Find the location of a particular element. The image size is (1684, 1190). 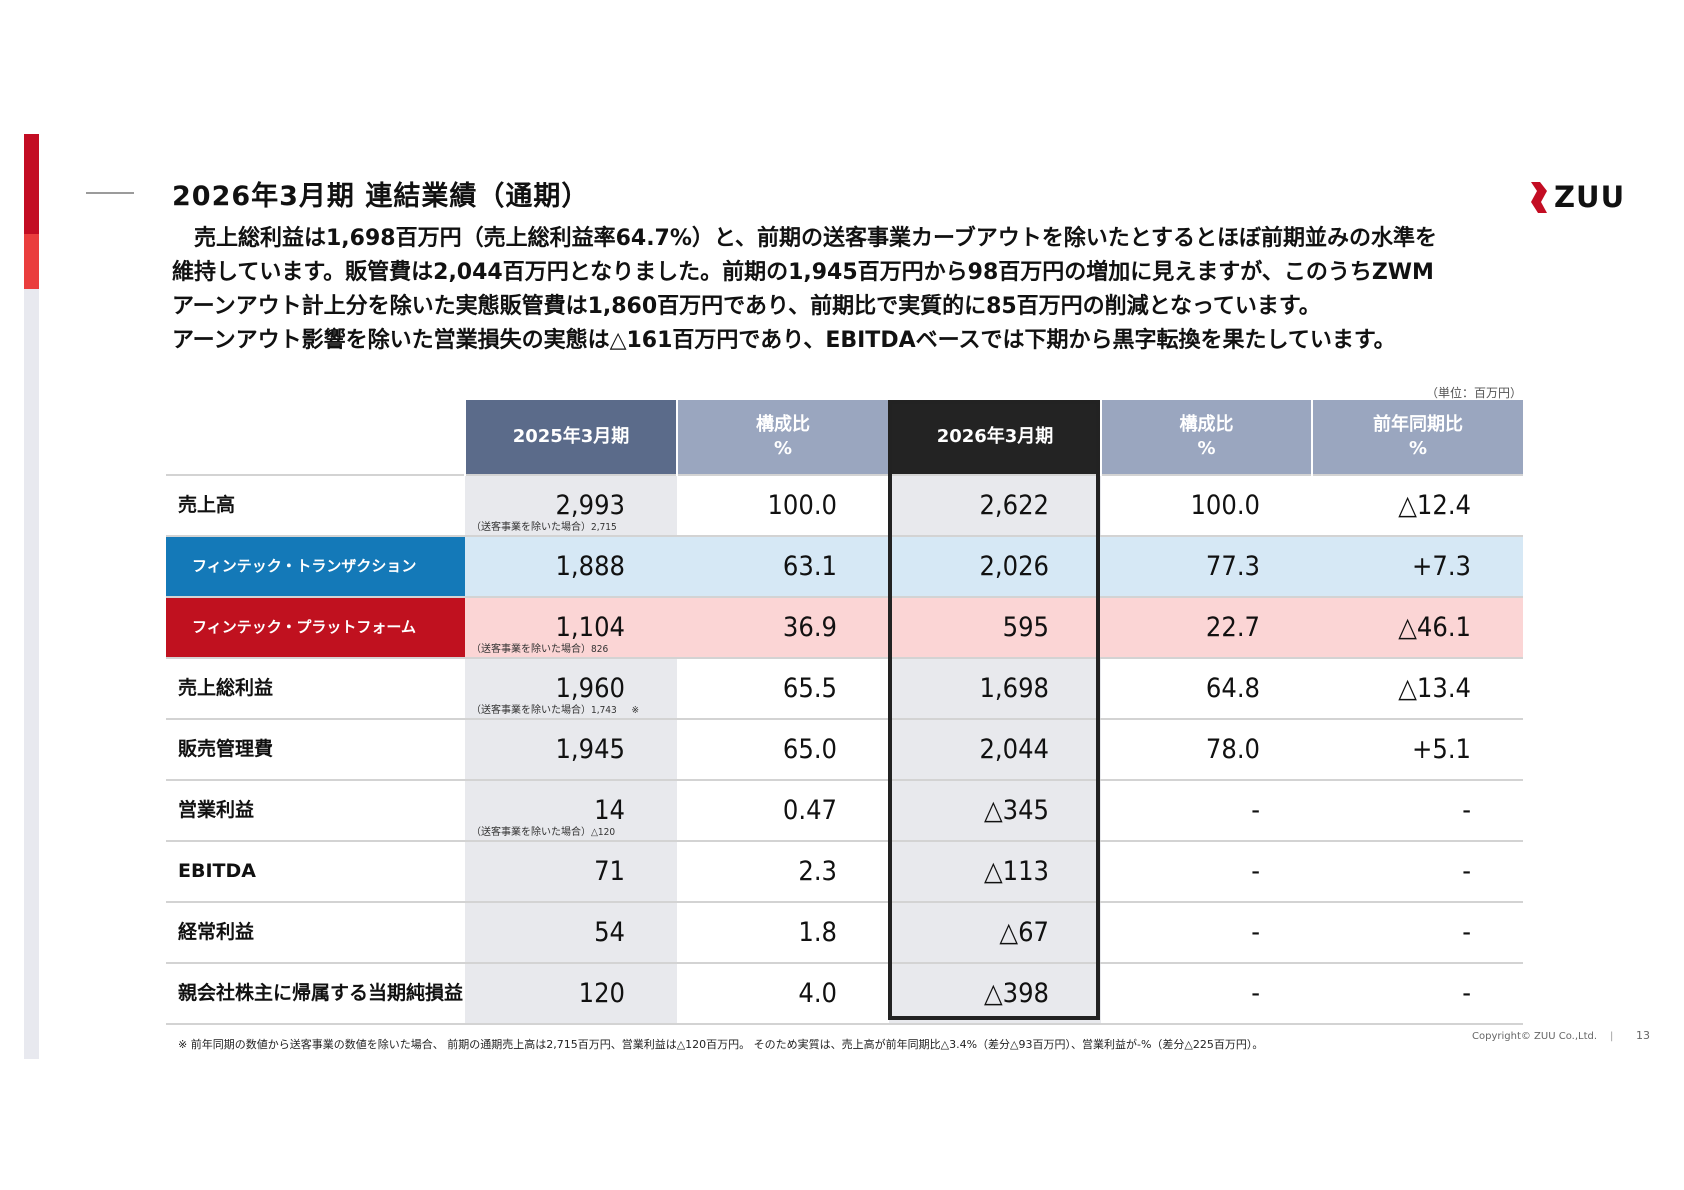

cell-ratio-cur: 78.0 is located at coordinates (1206, 749).